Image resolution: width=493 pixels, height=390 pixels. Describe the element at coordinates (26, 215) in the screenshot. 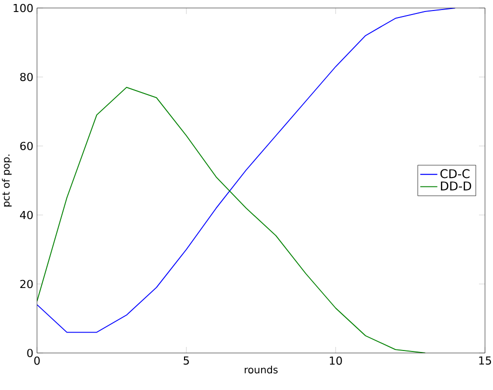

I see `y-tick-label: 40` at that location.